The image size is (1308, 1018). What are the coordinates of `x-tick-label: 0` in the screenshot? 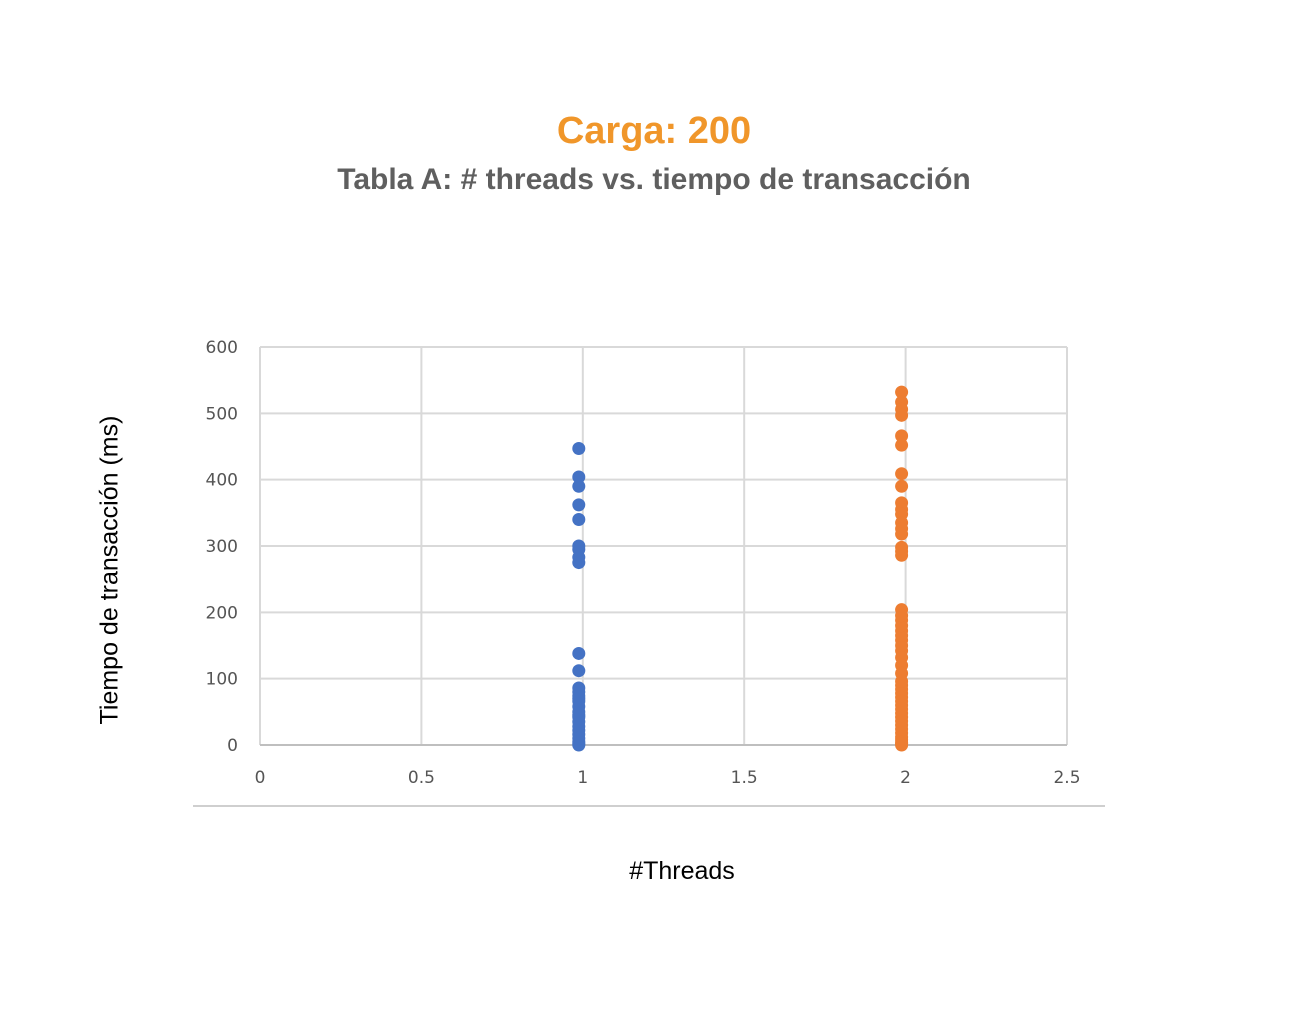 It's located at (260, 778).